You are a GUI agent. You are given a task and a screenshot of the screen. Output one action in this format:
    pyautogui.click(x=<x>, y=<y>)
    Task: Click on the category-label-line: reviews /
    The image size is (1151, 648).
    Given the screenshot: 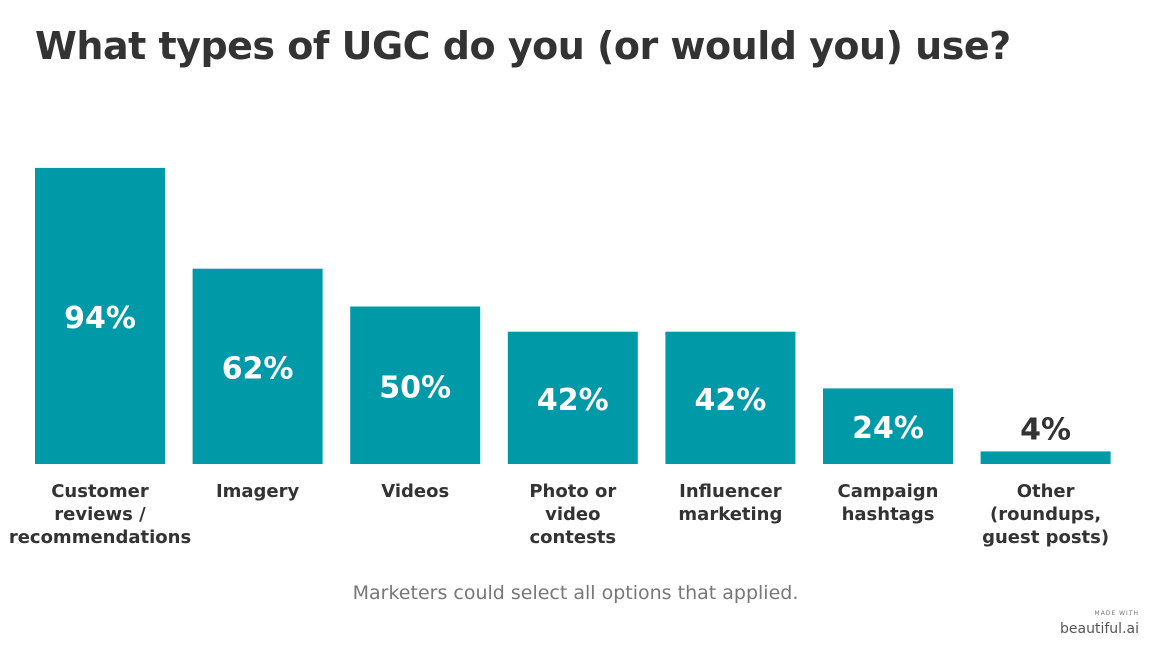 What is the action you would take?
    pyautogui.click(x=100, y=514)
    